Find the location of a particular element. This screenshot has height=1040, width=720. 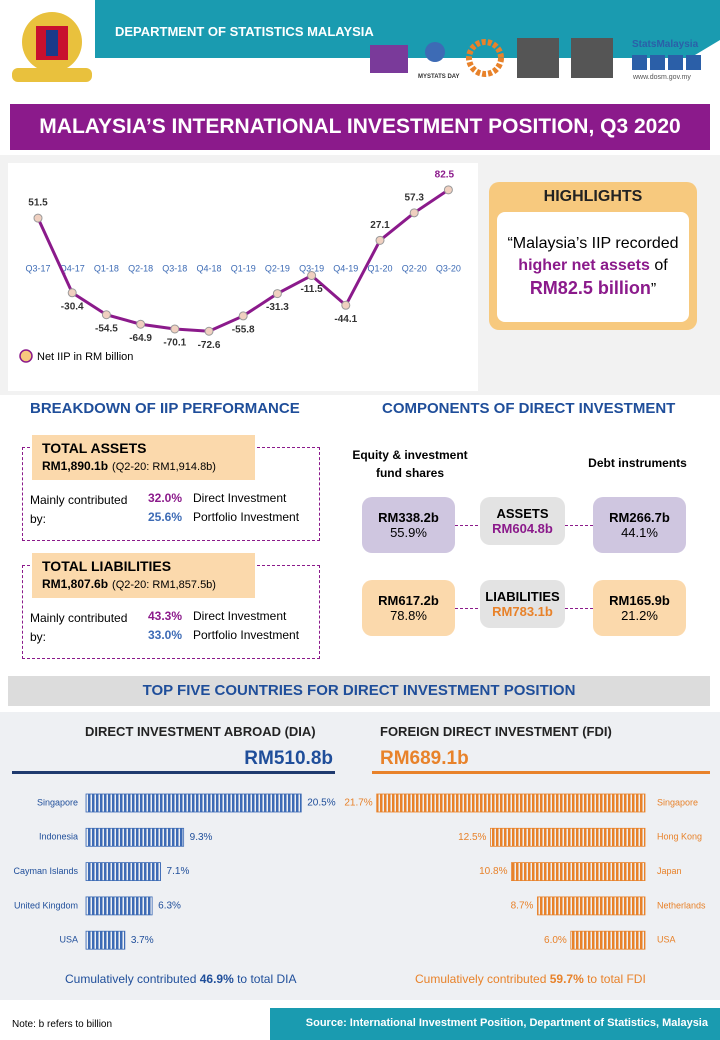

value-label: 9.3% is located at coordinates (201, 837).